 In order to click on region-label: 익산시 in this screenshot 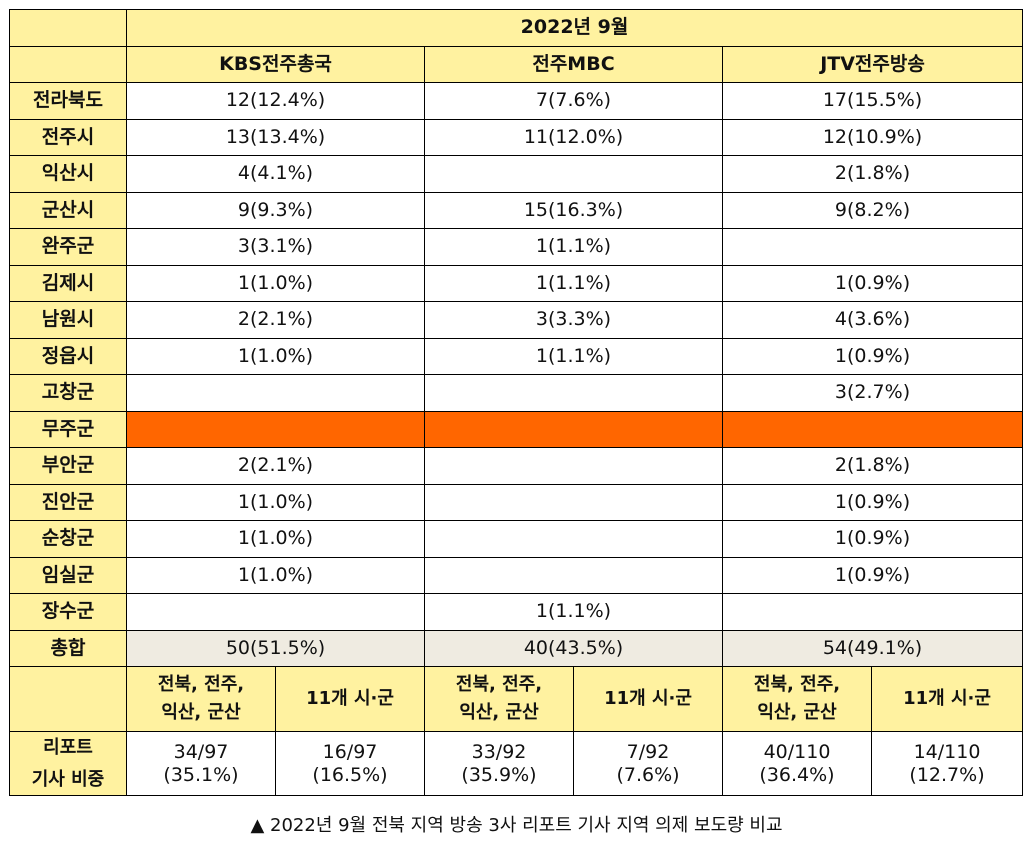, I will do `click(68, 174)`.